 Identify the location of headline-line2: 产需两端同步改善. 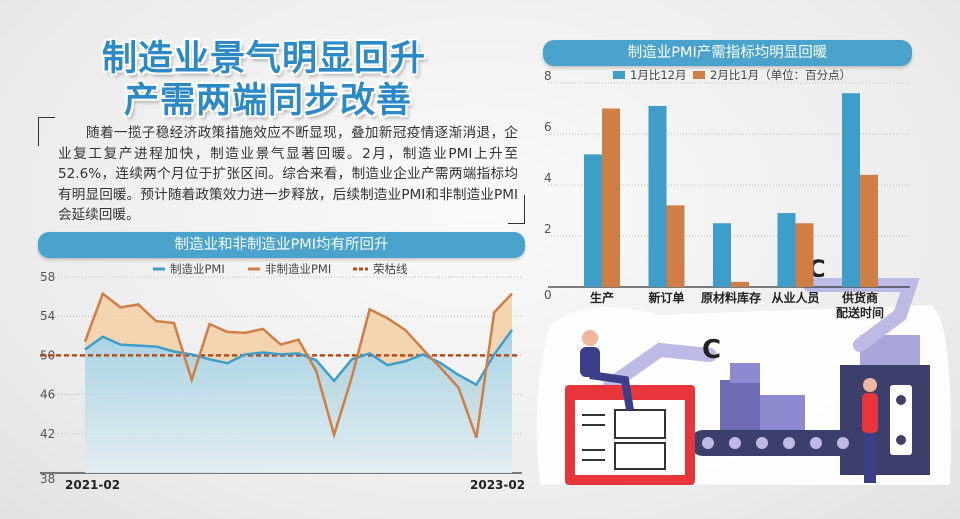
(268, 101).